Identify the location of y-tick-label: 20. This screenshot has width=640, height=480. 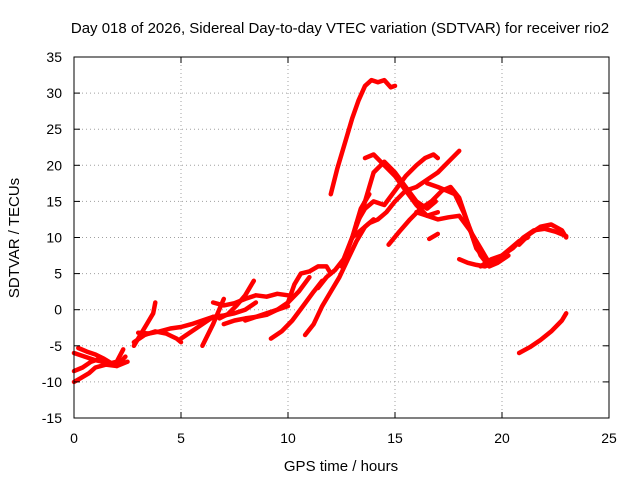
(54, 165).